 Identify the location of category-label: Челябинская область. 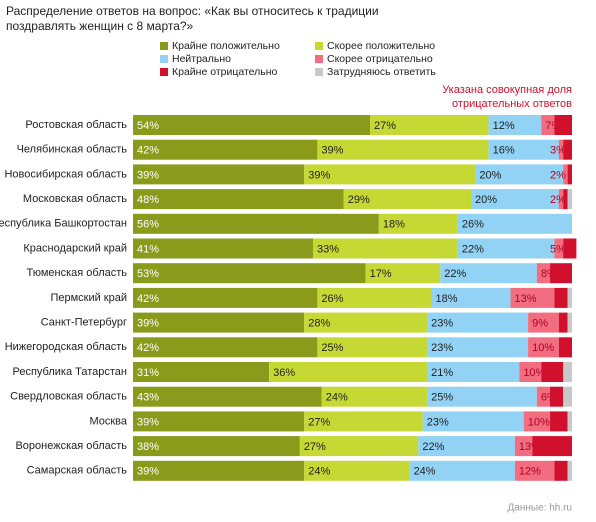
(72, 150).